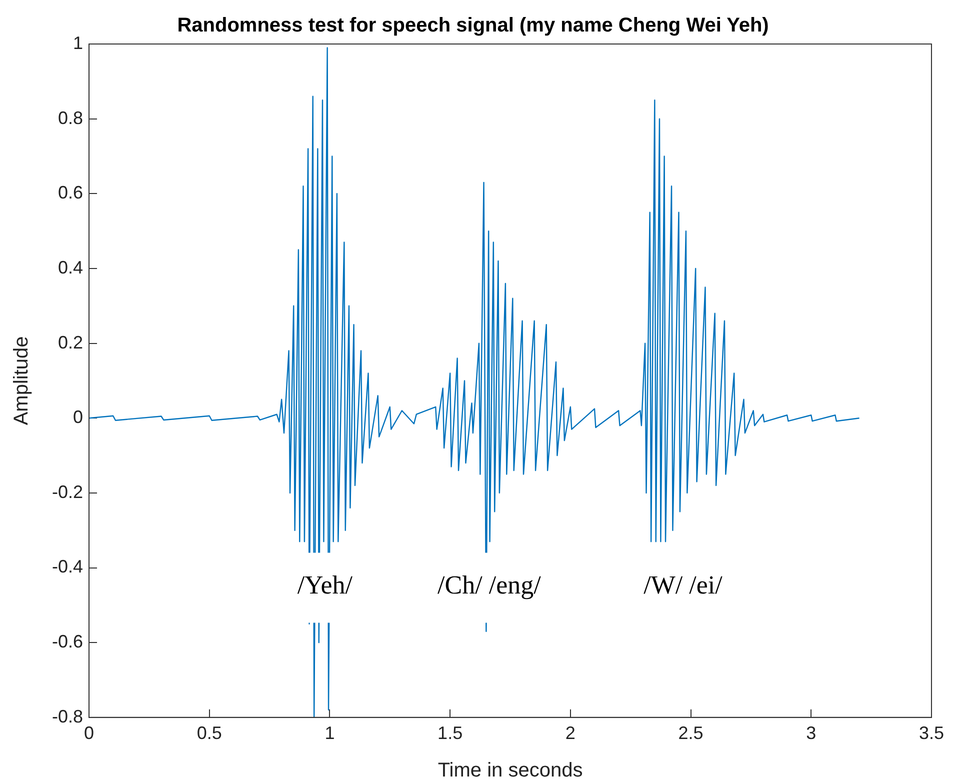 This screenshot has width=958, height=783. I want to click on x-tick-label: 3.5, so click(931, 733).